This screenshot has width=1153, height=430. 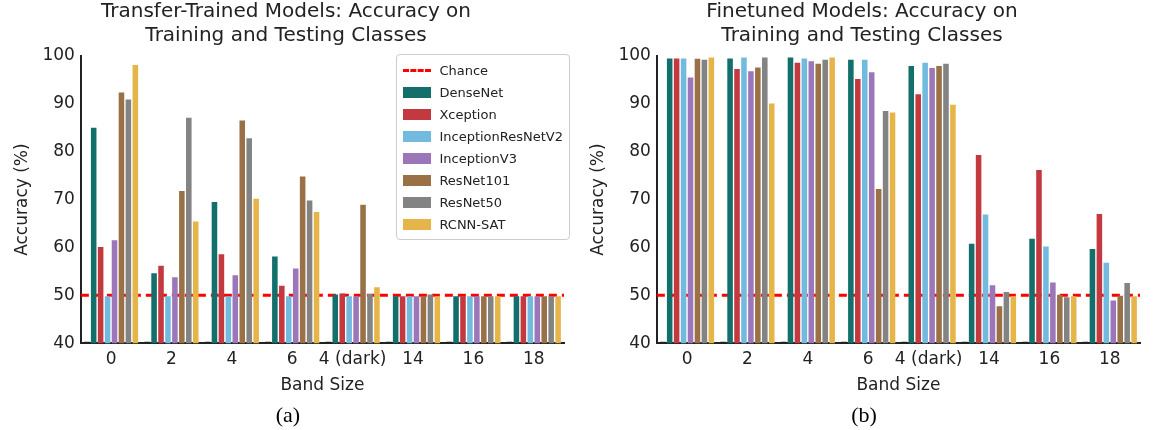 What do you see at coordinates (478, 158) in the screenshot?
I see `legend-label: InceptionV3` at bounding box center [478, 158].